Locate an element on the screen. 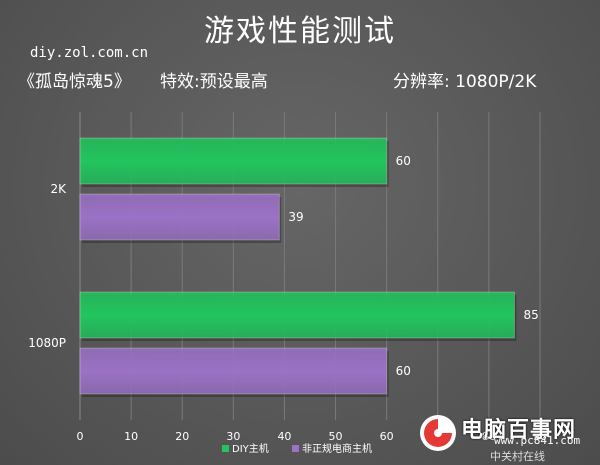 This screenshot has width=600, height=465. game-name: 《孤岛惊魂5》 is located at coordinates (74, 82).